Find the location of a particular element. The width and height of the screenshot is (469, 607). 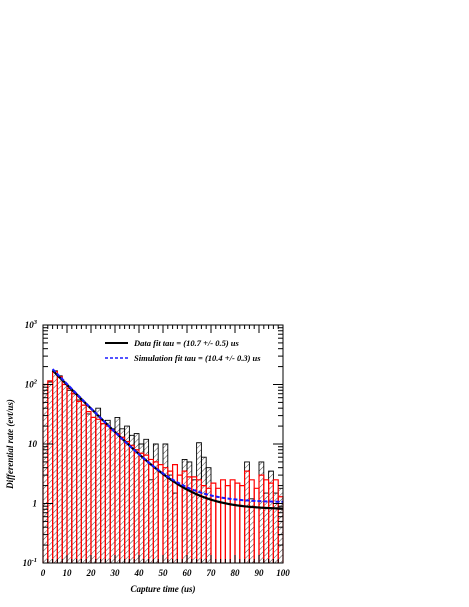

x-tick-label: 30 is located at coordinates (115, 573).